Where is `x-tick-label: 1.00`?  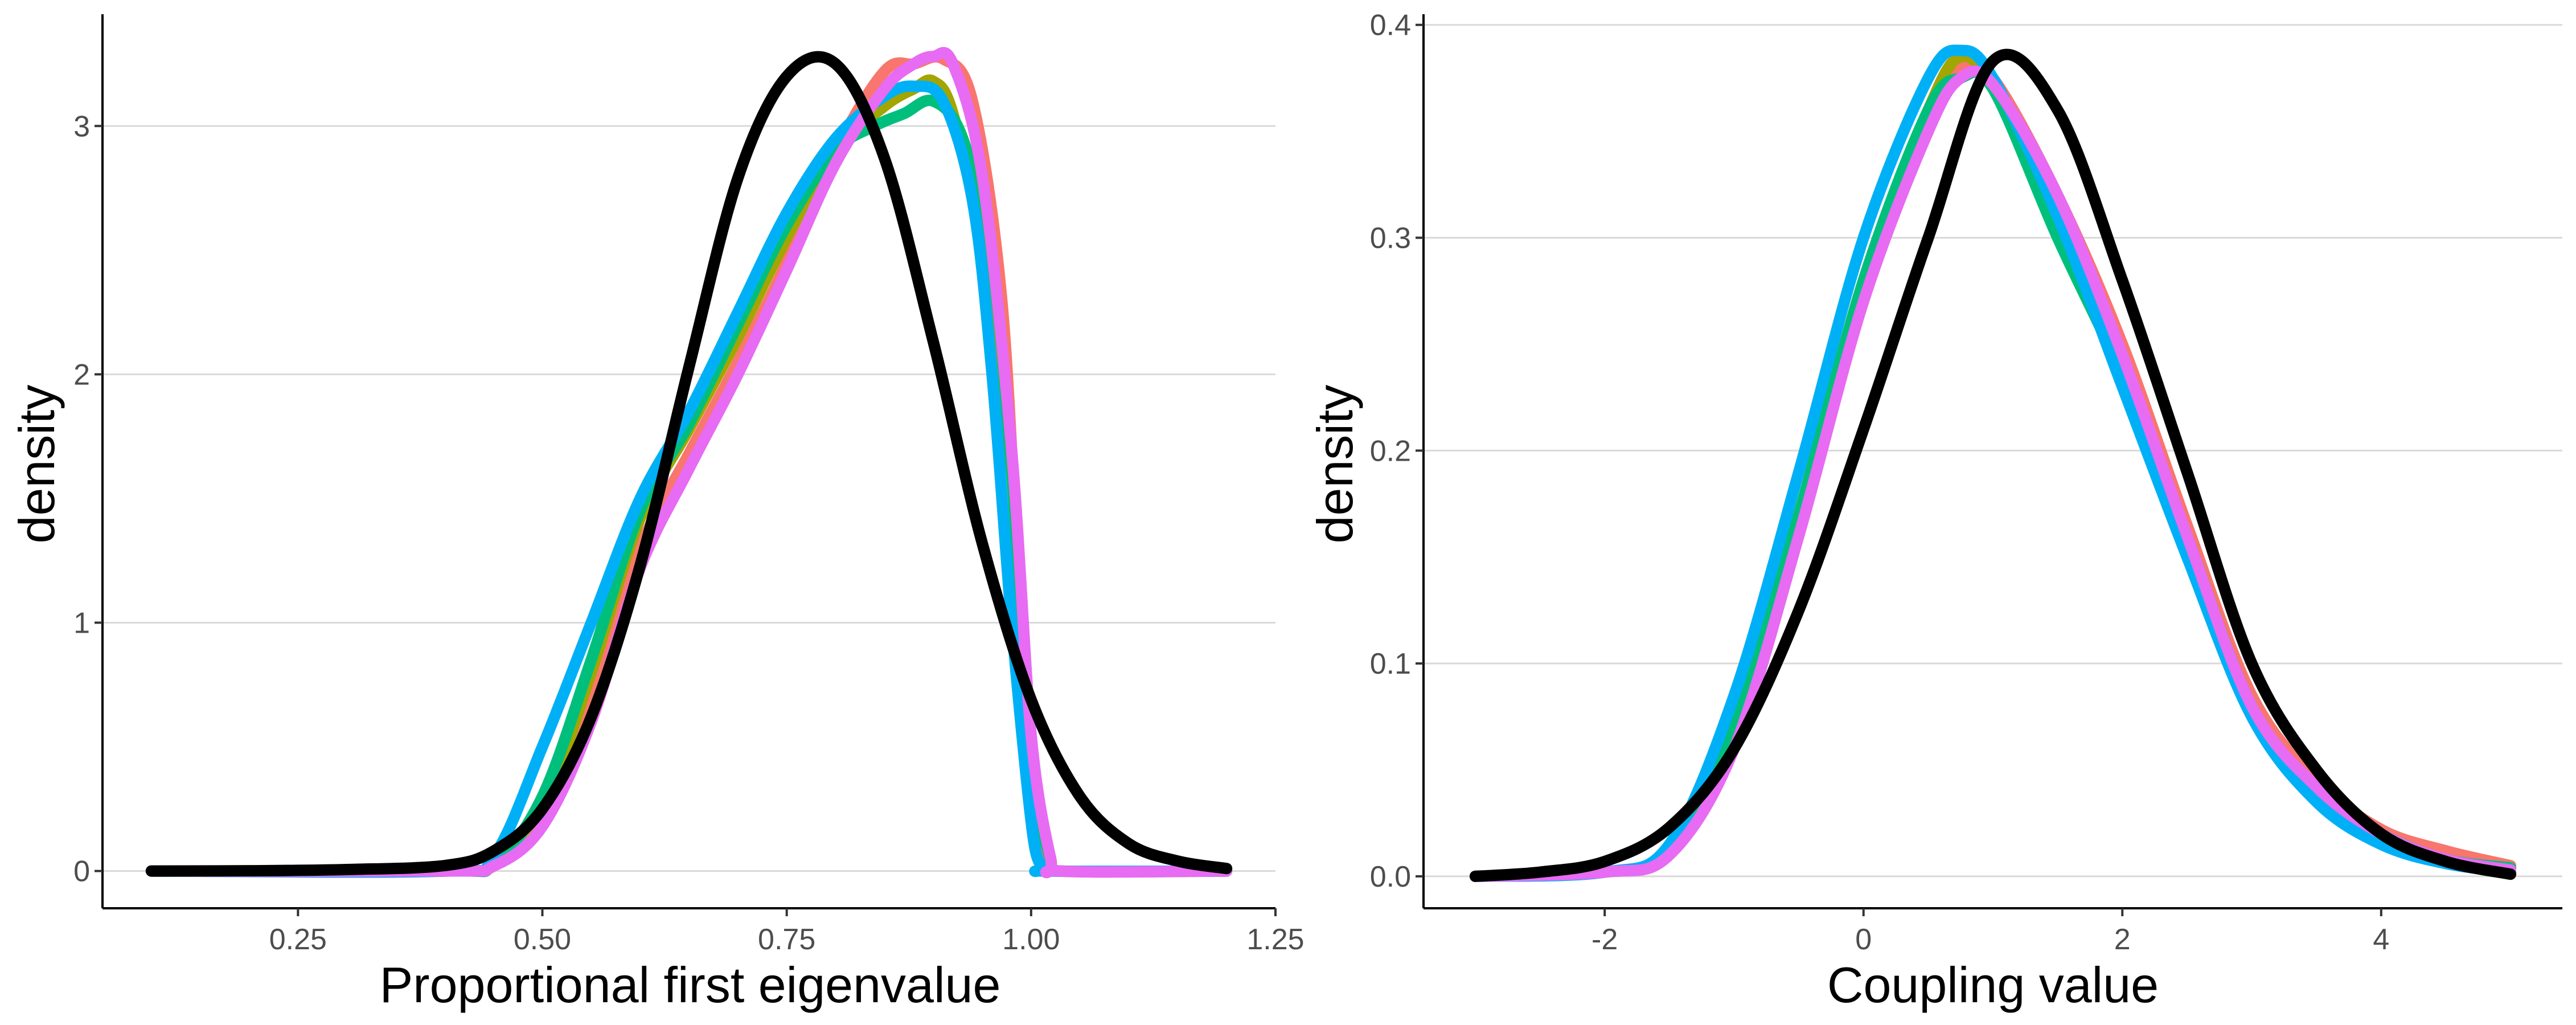 x-tick-label: 1.00 is located at coordinates (1031, 939).